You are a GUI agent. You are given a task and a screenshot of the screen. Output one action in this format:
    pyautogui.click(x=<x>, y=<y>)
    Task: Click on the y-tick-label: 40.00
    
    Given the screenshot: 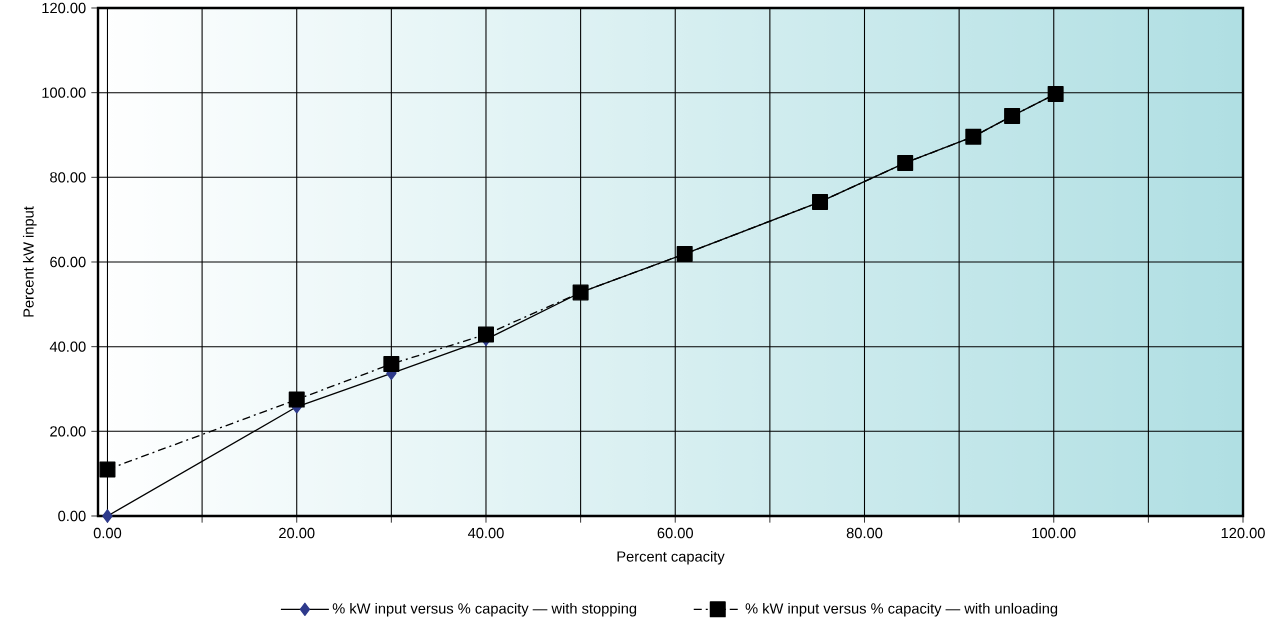 What is the action you would take?
    pyautogui.click(x=67, y=346)
    